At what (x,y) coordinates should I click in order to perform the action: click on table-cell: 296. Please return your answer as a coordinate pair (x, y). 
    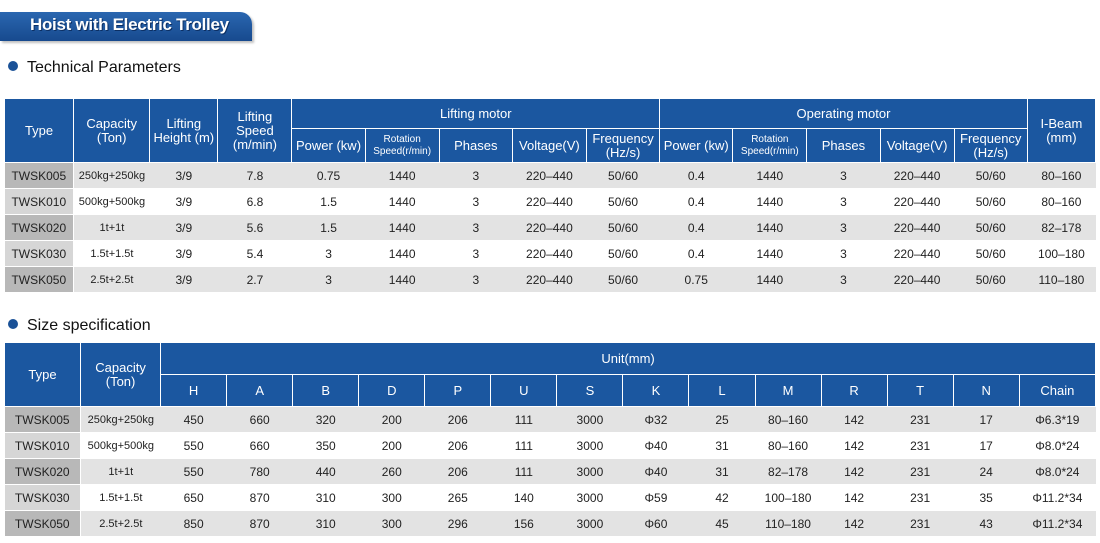
    Looking at the image, I should click on (457, 523).